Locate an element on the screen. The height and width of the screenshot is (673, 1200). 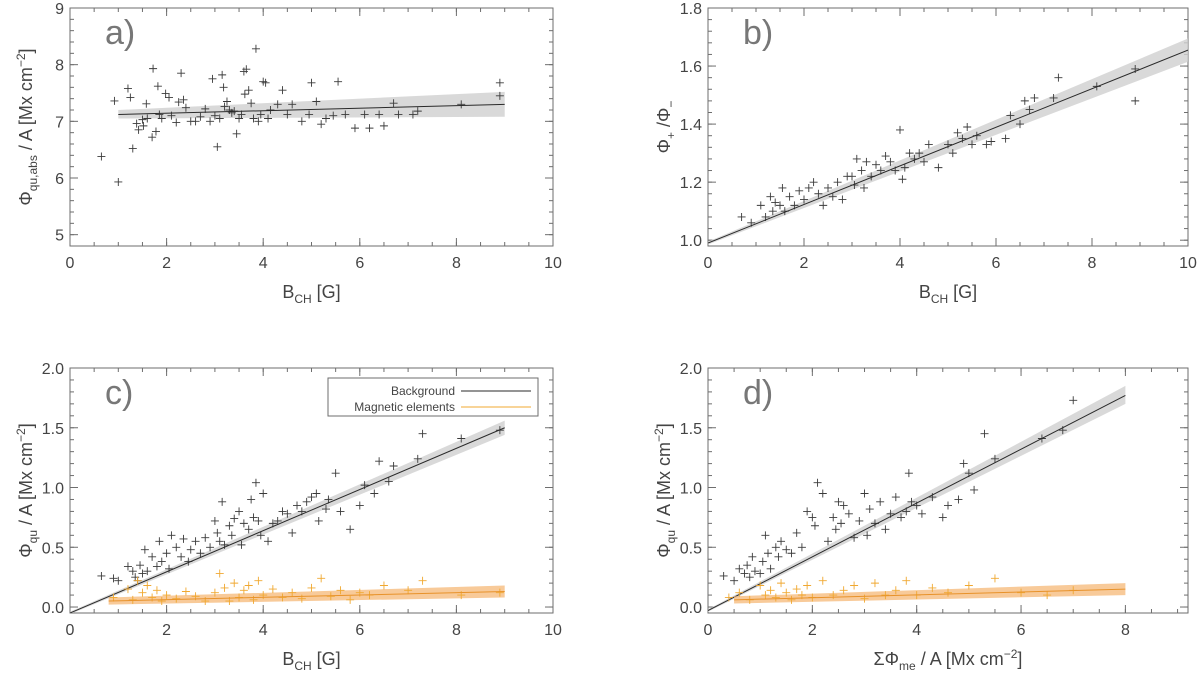
y-label-sup: −2 is located at coordinates (21, 60).